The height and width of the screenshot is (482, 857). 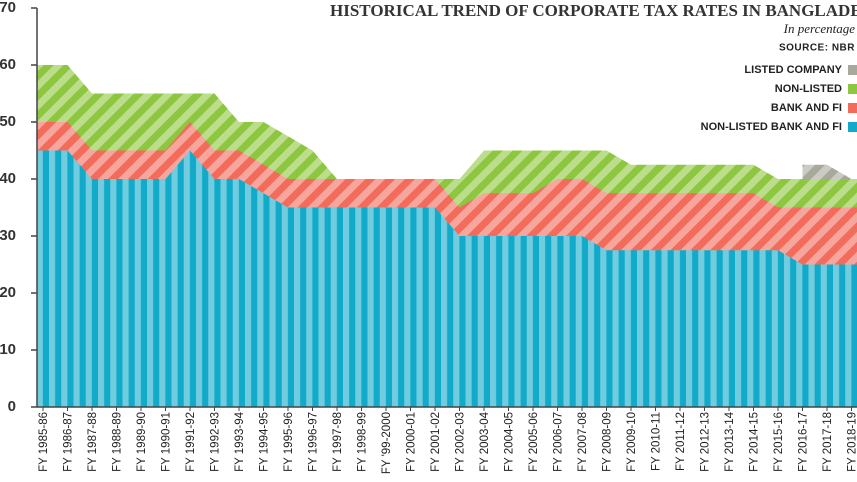 I want to click on x-tick-label: FY 2001-02, so click(x=436, y=442).